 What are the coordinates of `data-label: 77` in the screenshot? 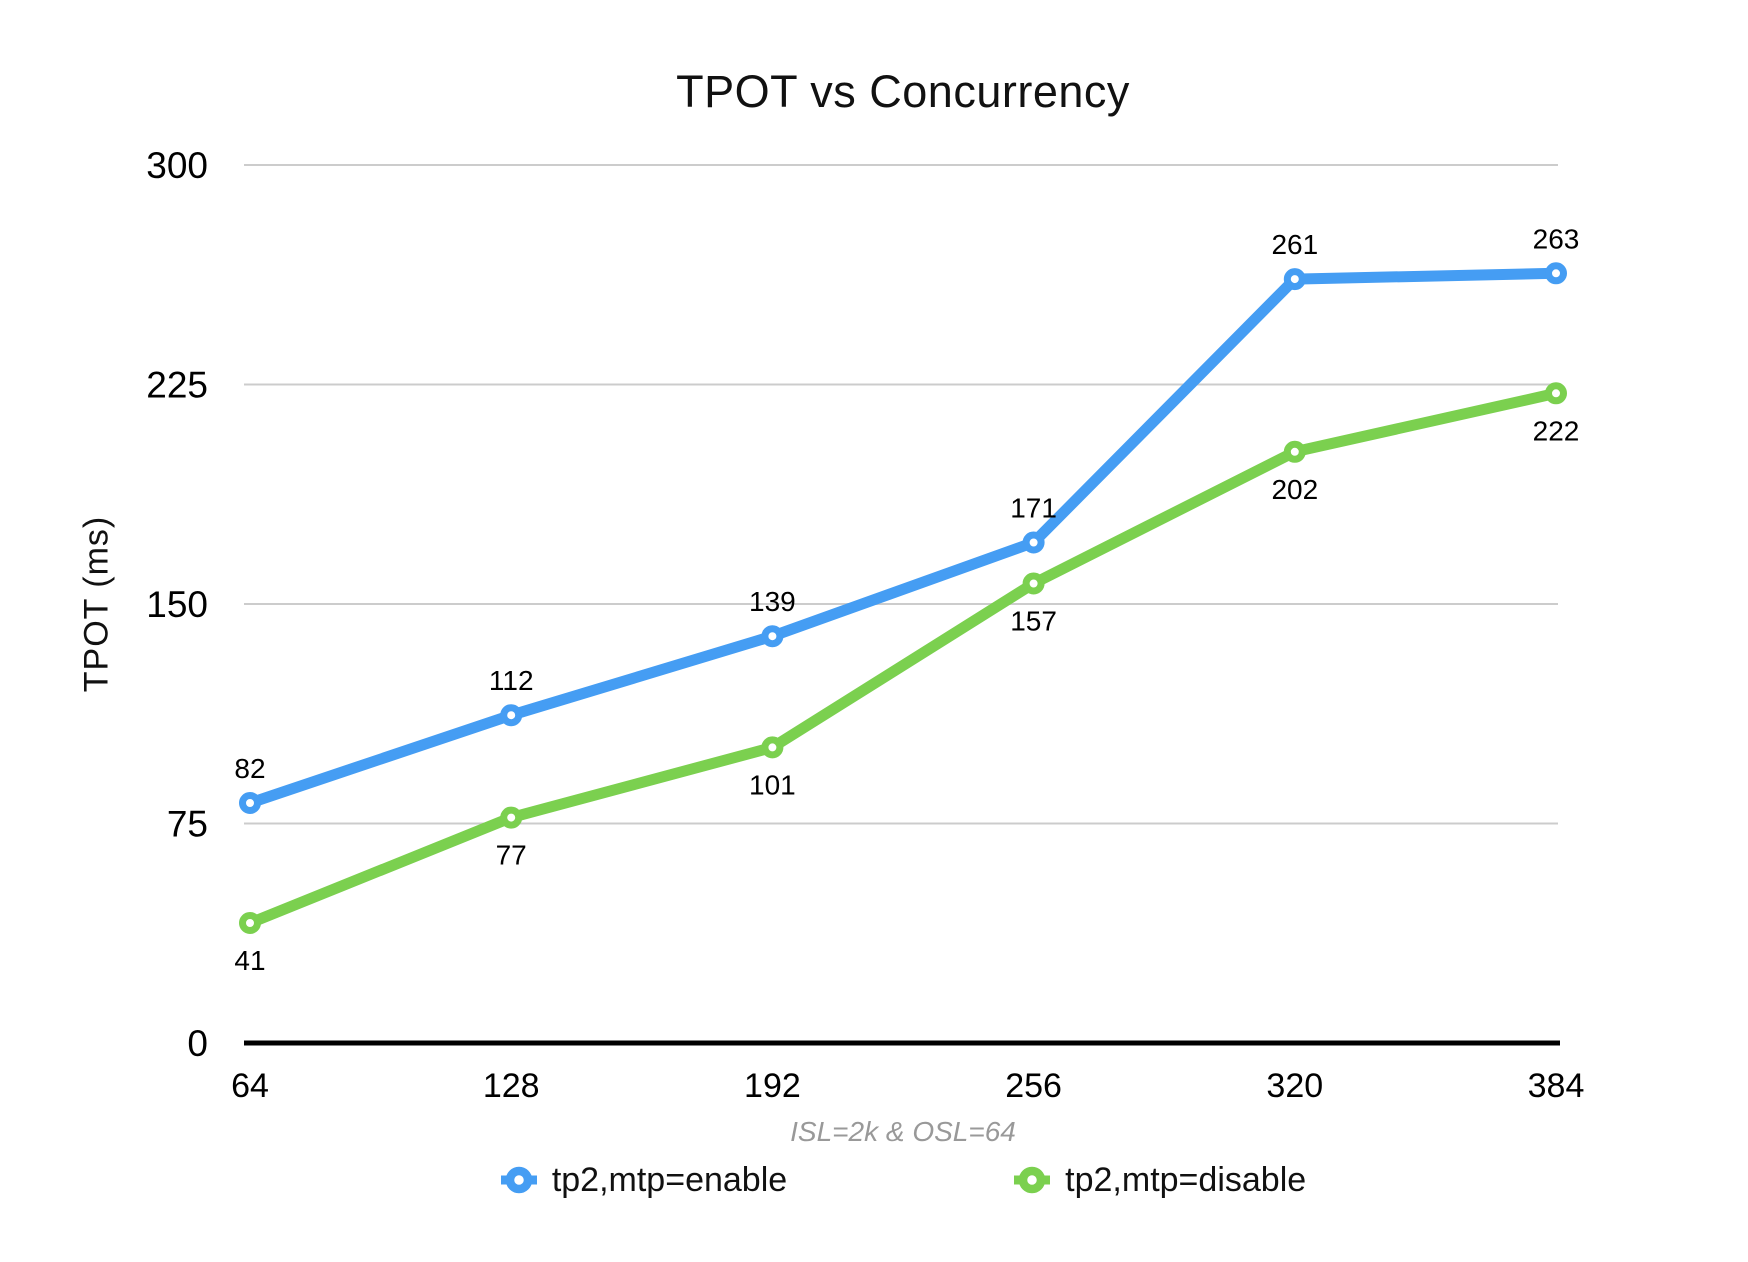 It's located at (511, 855).